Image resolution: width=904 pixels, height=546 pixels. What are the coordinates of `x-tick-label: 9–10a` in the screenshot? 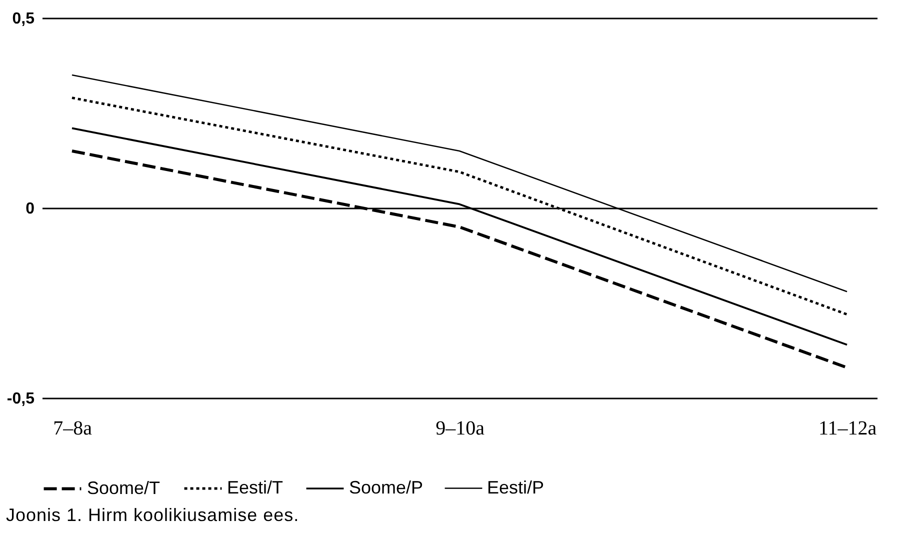 It's located at (460, 429).